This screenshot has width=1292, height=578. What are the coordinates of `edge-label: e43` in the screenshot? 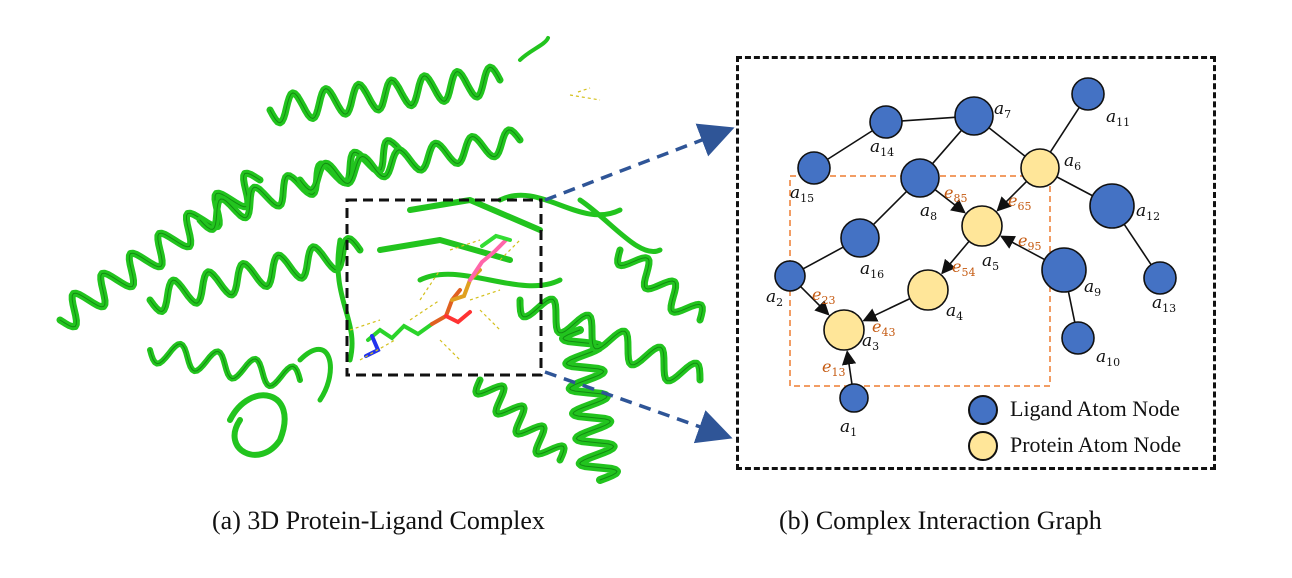 It's located at (883, 328).